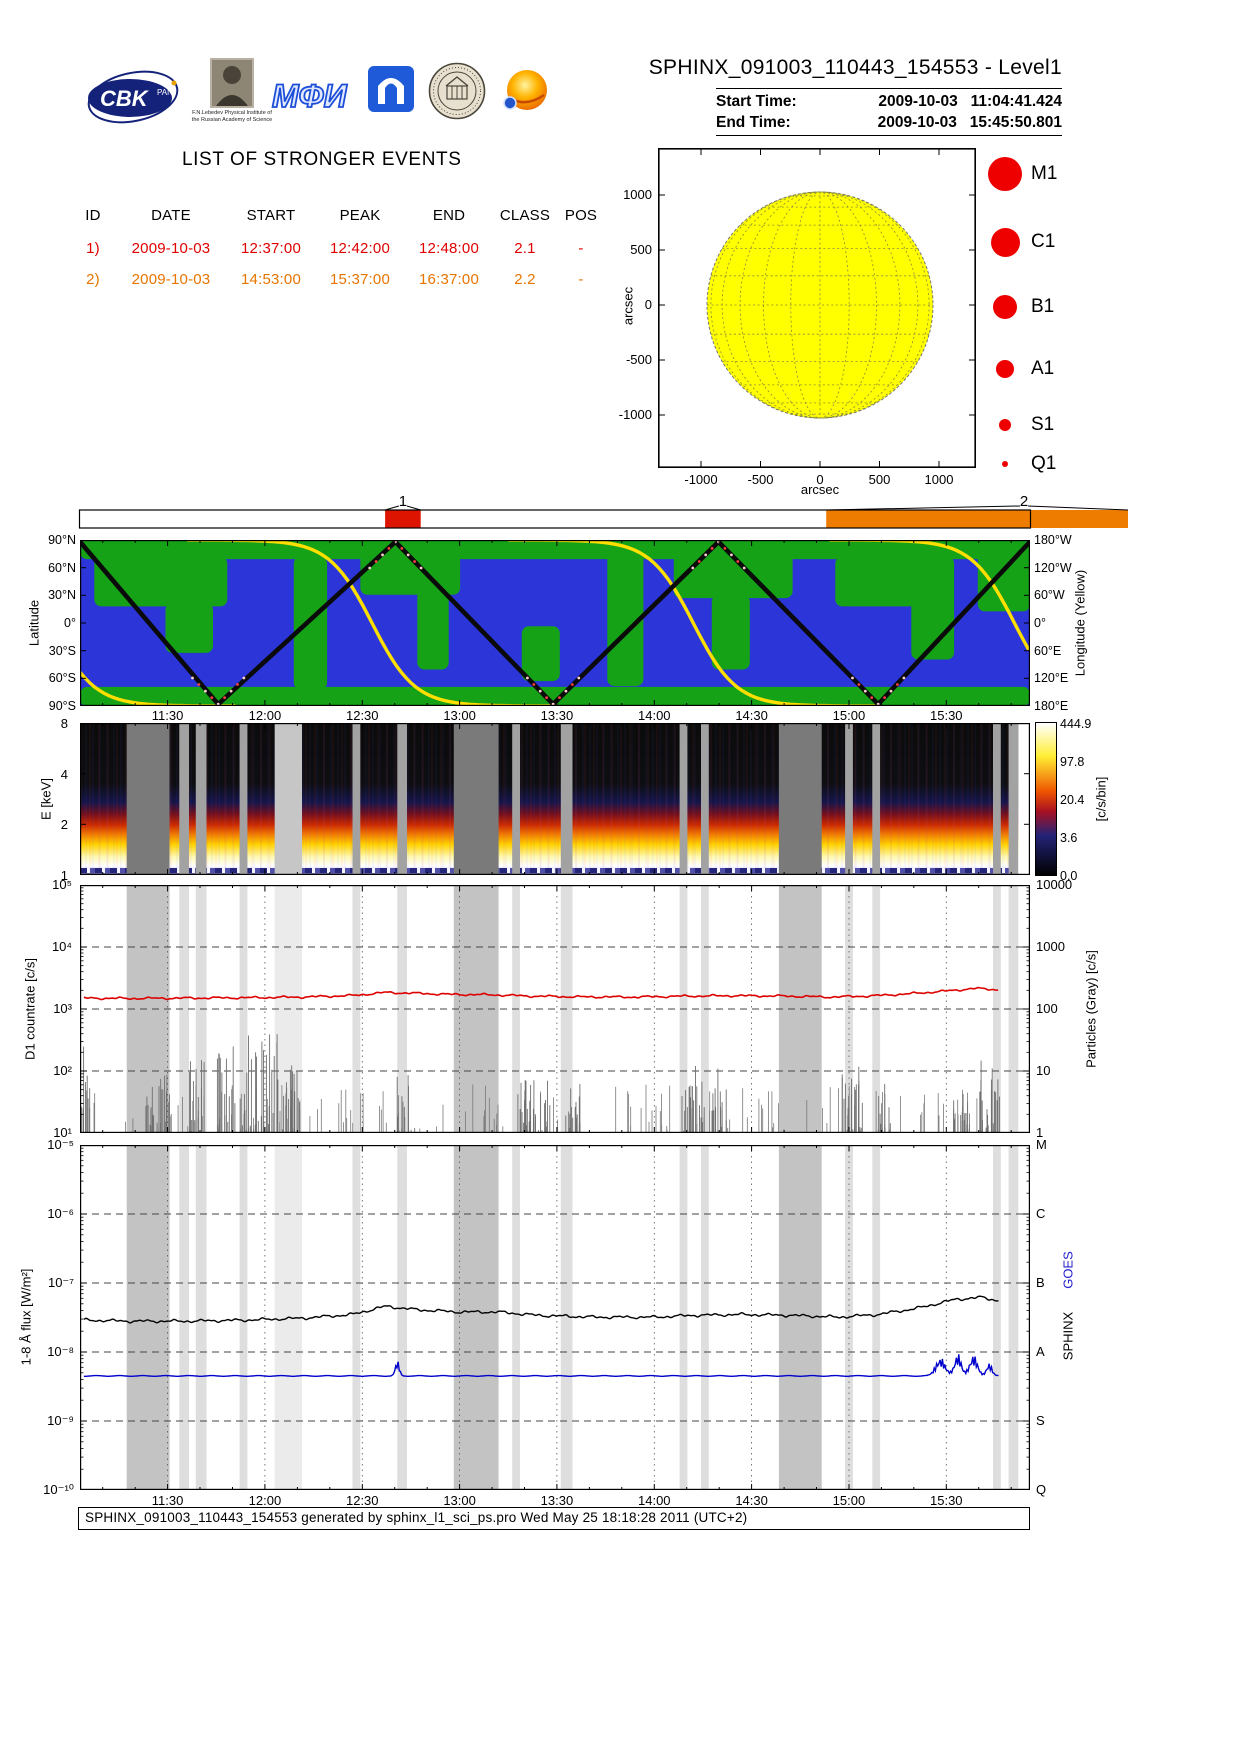  What do you see at coordinates (46, 799) in the screenshot?
I see `spectrogram-ylabel: E [keV]` at bounding box center [46, 799].